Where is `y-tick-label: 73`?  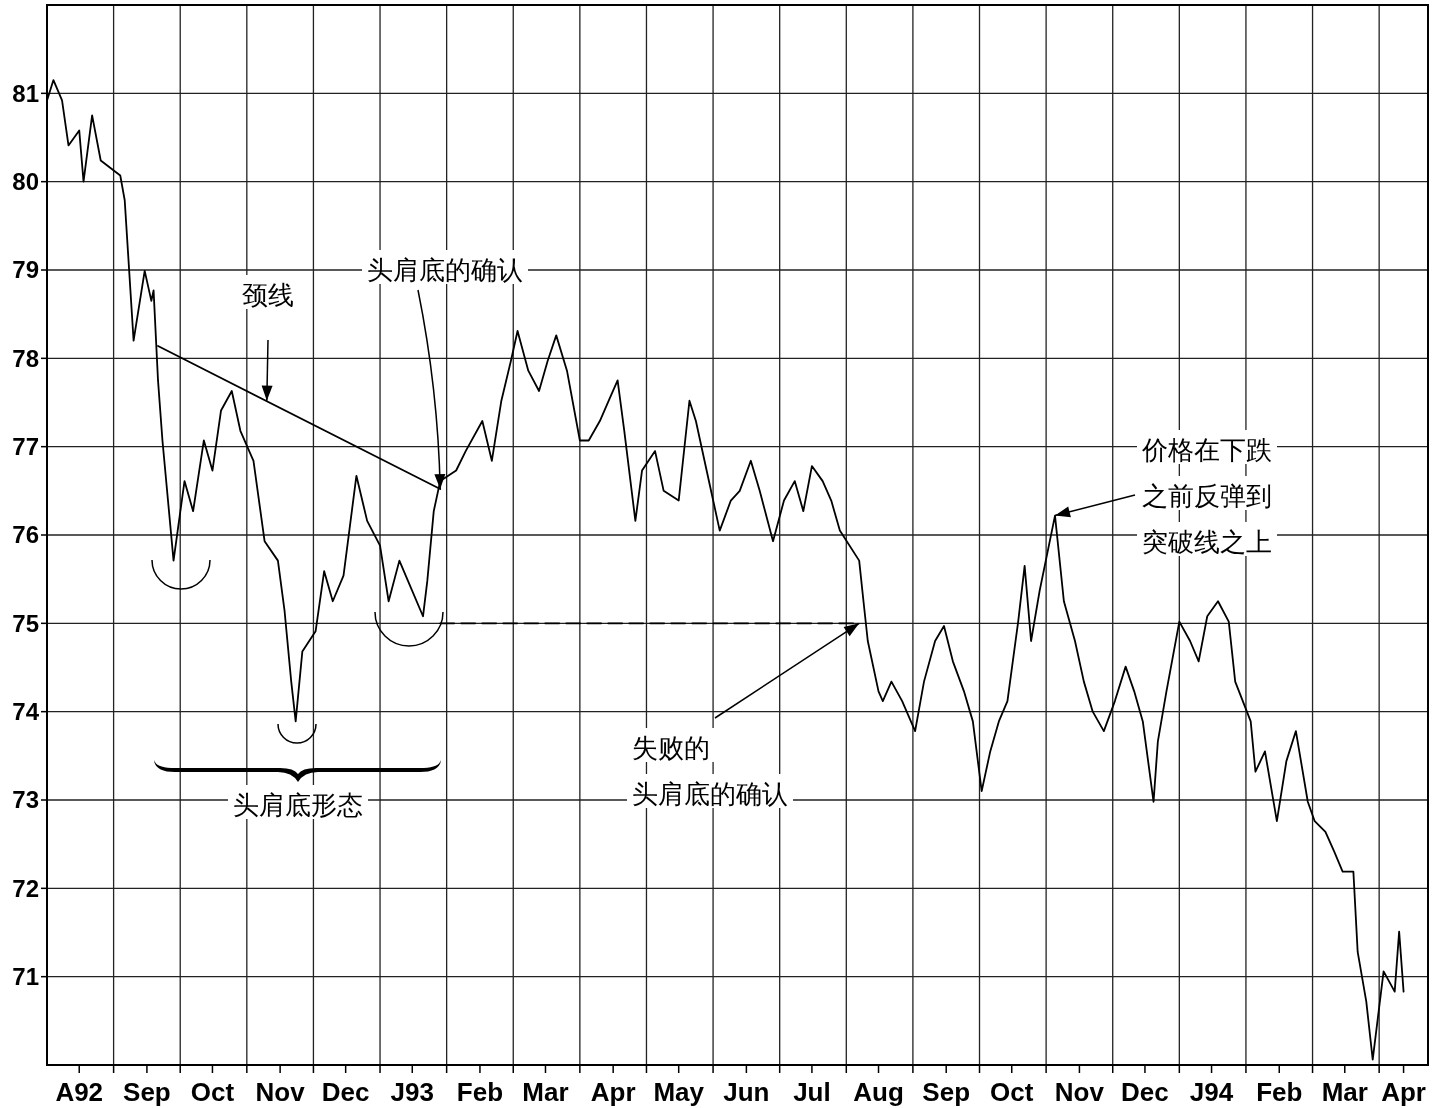 y-tick-label: 73 is located at coordinates (25, 800).